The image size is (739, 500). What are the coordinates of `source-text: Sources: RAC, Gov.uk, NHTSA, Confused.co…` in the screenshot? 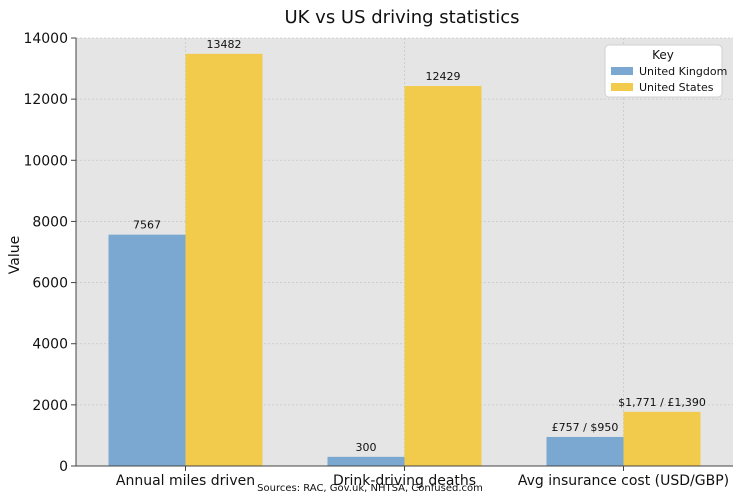 It's located at (370, 488).